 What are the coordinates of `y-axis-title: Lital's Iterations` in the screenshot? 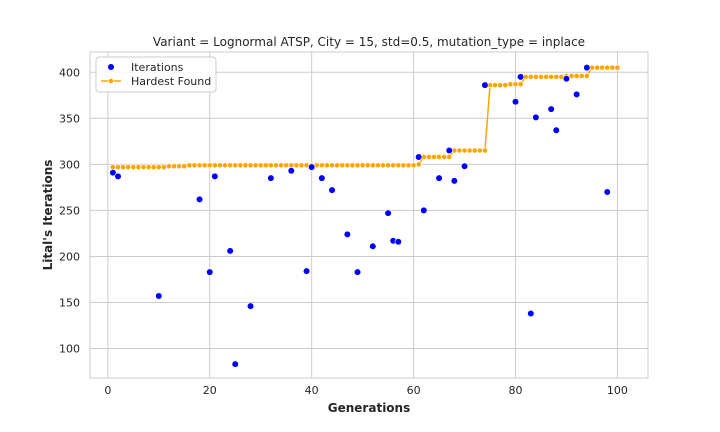 It's located at (48, 215).